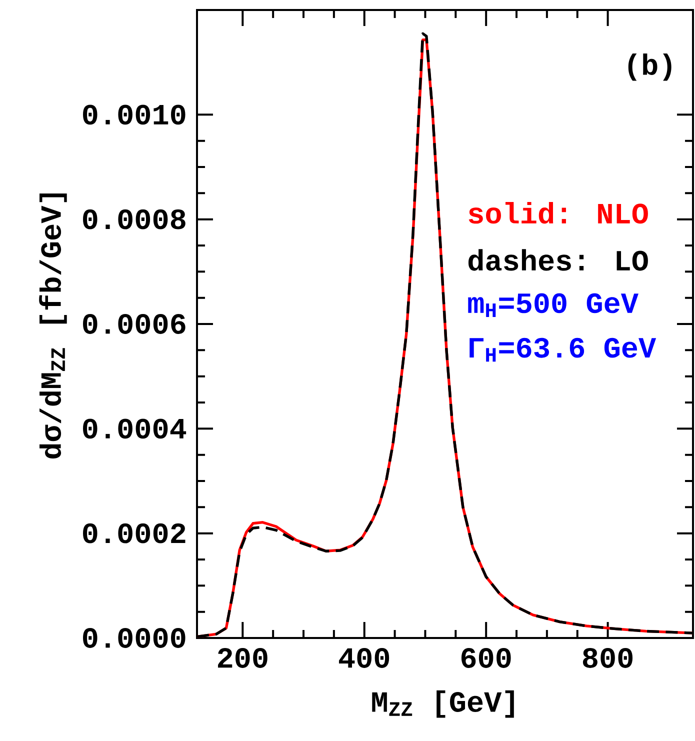 The height and width of the screenshot is (741, 695). I want to click on y-tick-label: 0.0002, so click(134, 533).